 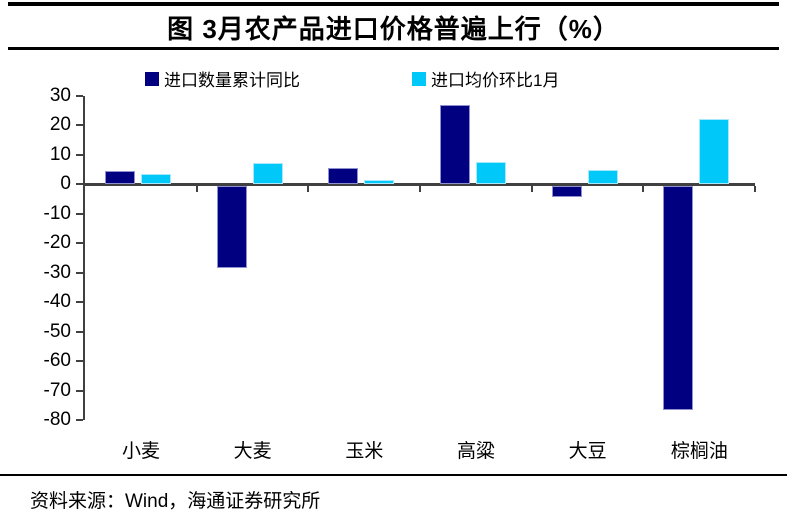 I want to click on chart-title: 图 3月农产品进口价格普遍上行（%）, so click(x=393, y=29).